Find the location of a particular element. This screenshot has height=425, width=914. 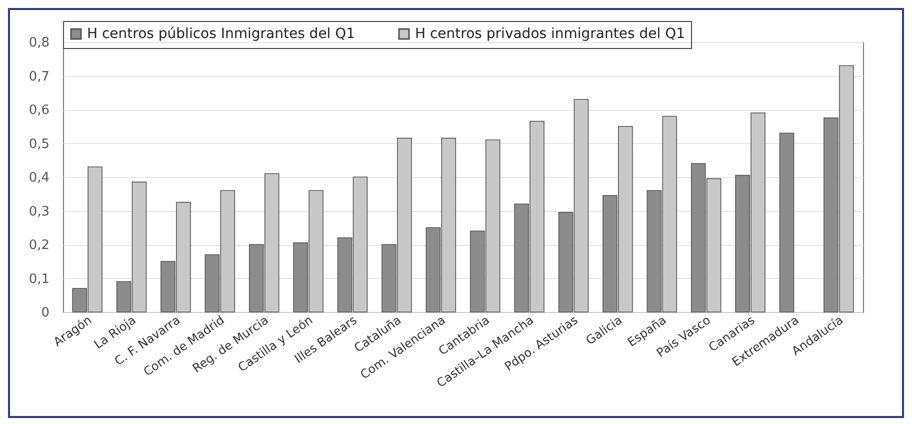

y-tick-label: 0,4 is located at coordinates (39, 178).